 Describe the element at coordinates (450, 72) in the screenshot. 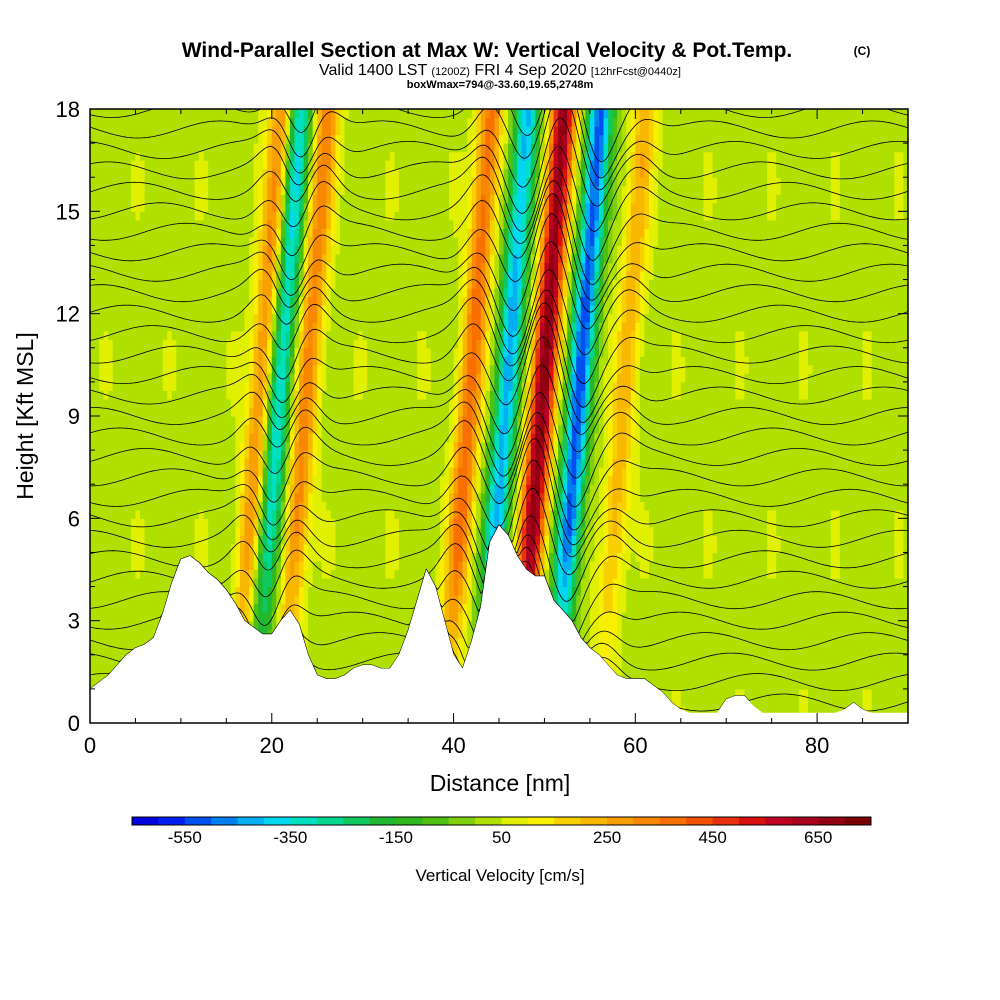

I see `valid-utc: (1200Z)` at that location.